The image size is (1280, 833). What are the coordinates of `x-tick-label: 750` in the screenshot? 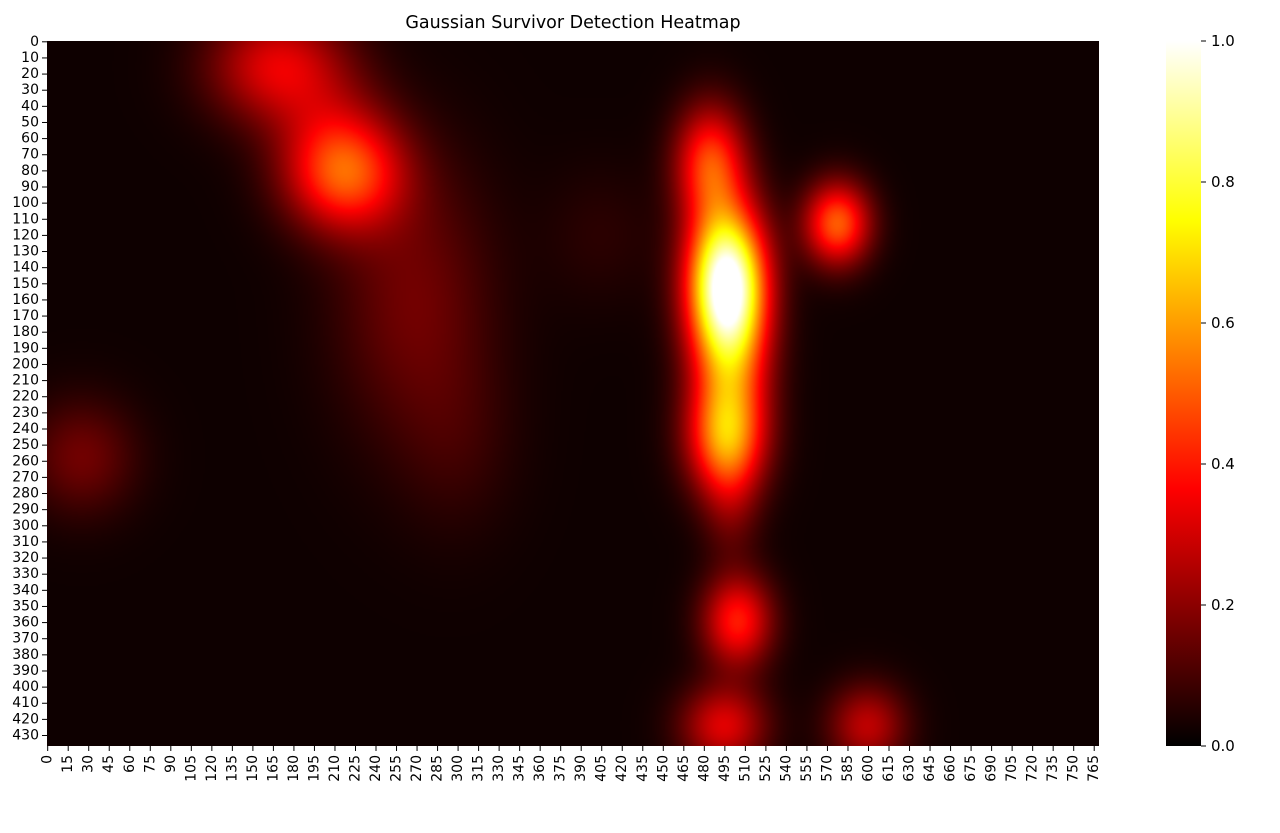 It's located at (1074, 768).